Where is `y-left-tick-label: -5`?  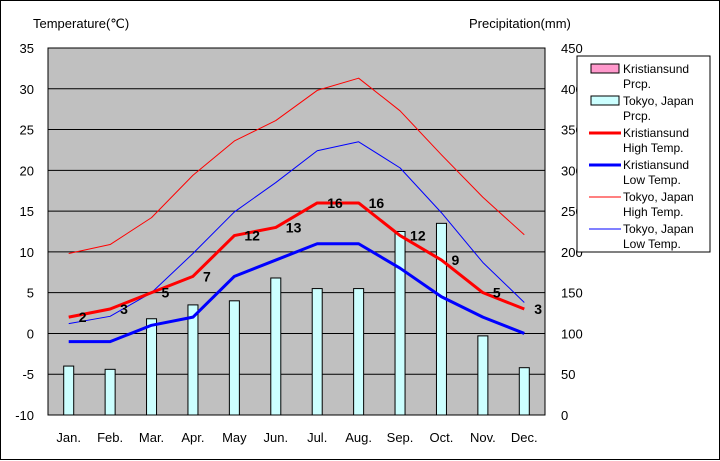 y-left-tick-label: -5 is located at coordinates (28, 374).